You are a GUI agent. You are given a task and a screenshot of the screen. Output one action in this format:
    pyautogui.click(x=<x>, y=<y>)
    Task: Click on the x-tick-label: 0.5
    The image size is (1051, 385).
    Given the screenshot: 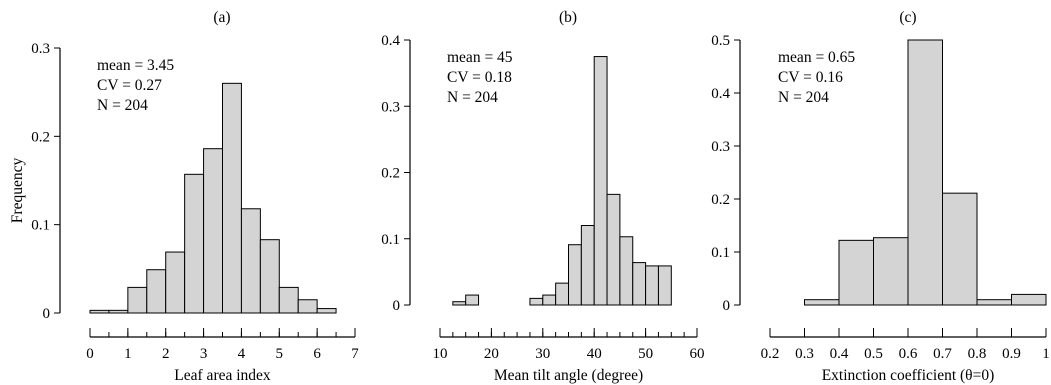 What is the action you would take?
    pyautogui.click(x=873, y=354)
    